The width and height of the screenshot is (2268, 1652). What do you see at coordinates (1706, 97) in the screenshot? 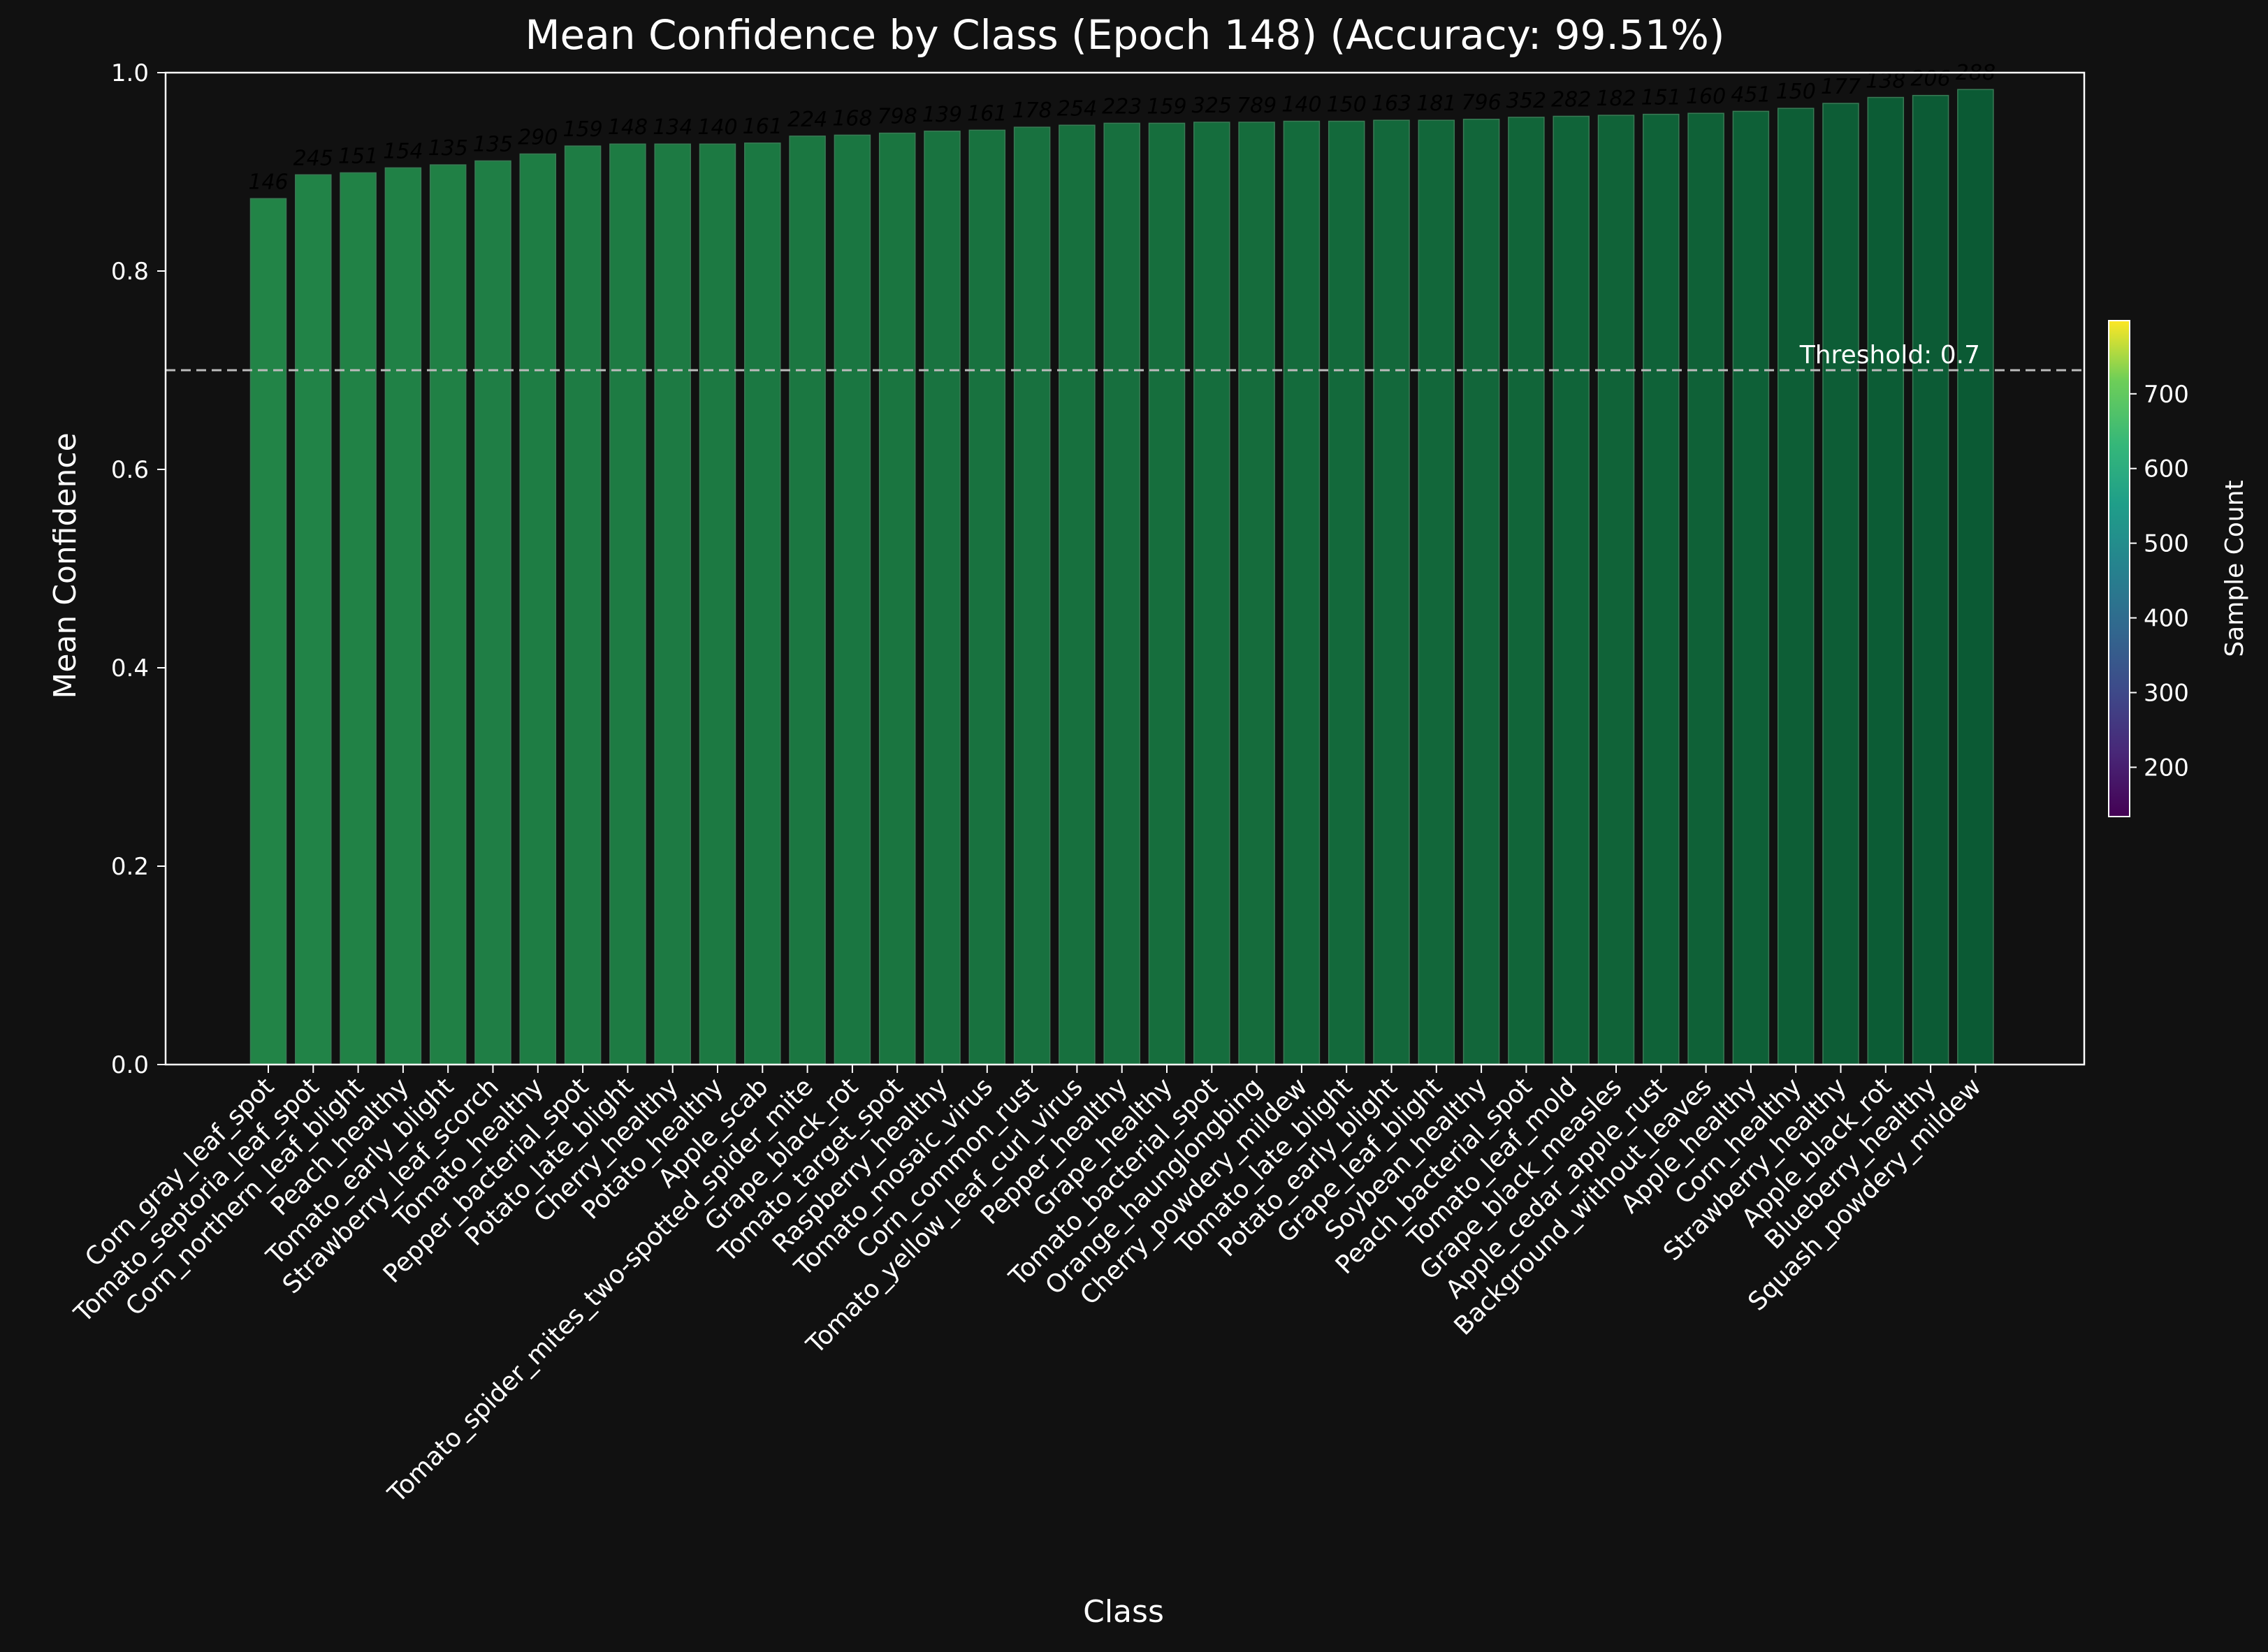
I see `sample-count-label: 160` at bounding box center [1706, 97].